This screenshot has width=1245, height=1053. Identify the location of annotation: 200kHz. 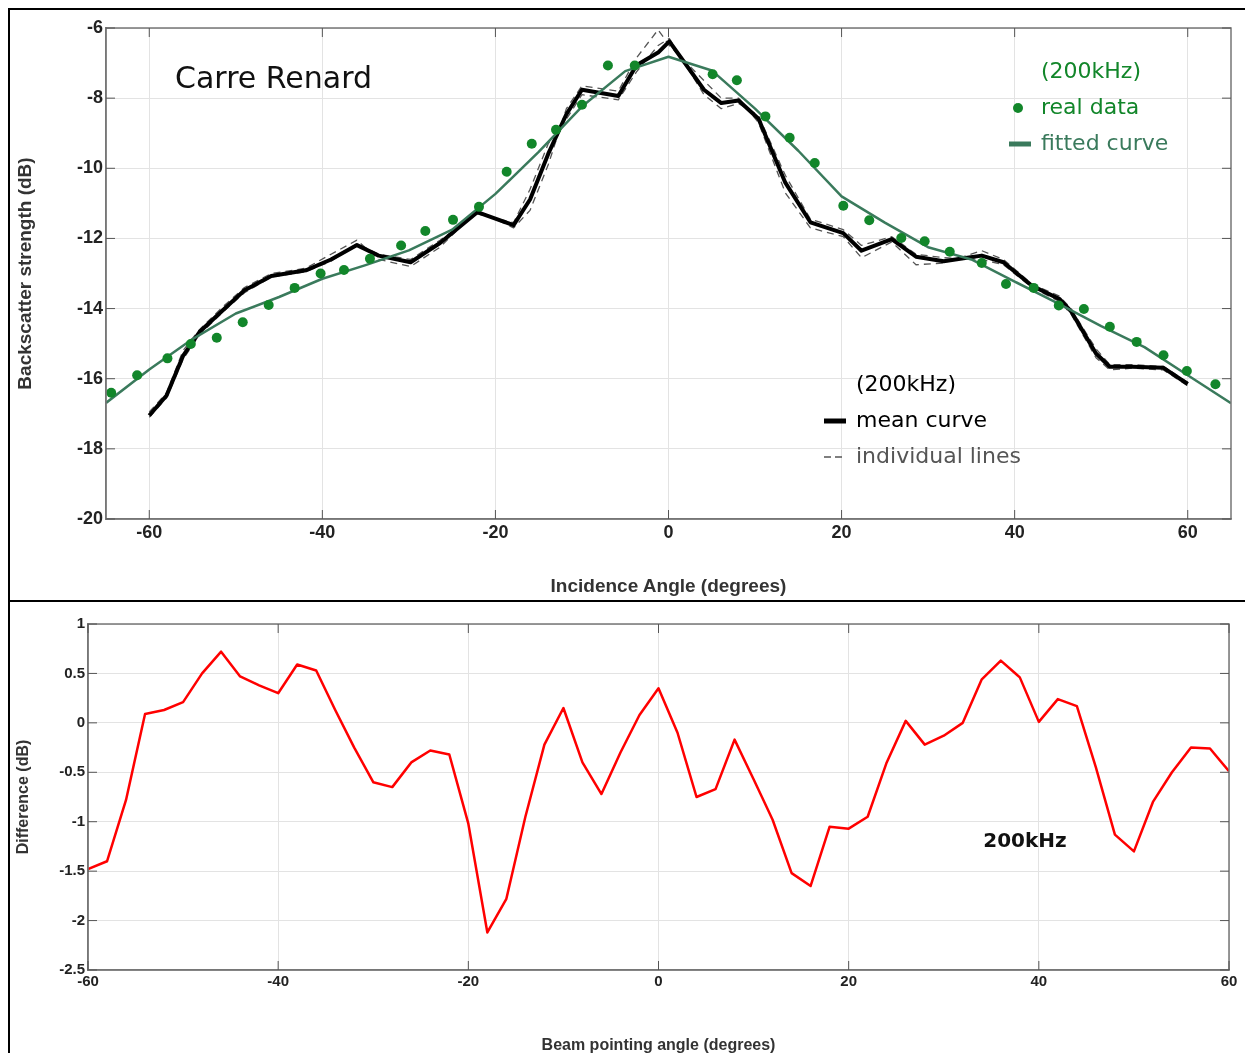
(1025, 840).